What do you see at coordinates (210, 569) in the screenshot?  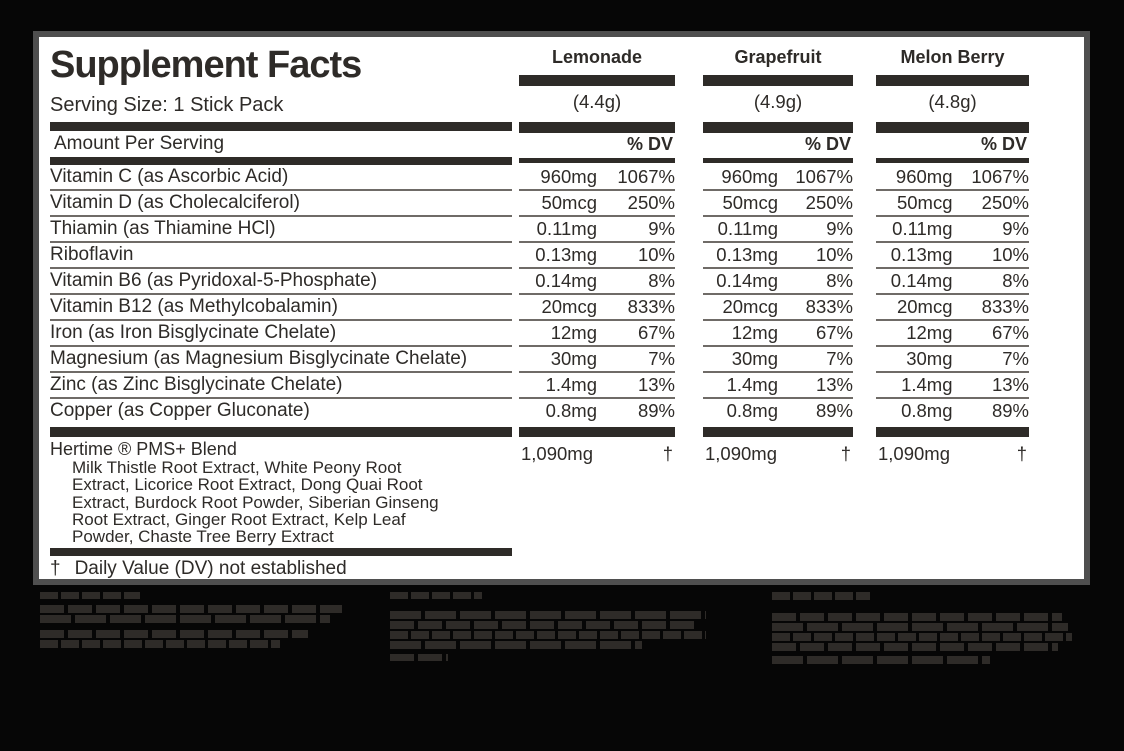 I see `dv-footnote-text: Daily Value (DV) not established` at bounding box center [210, 569].